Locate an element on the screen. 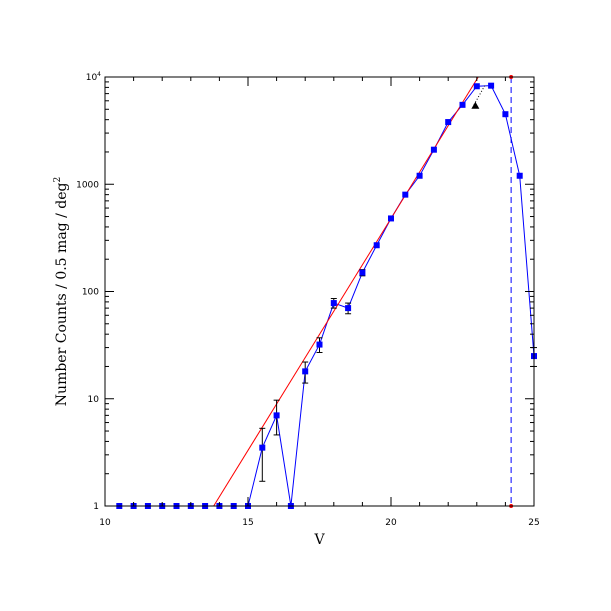 The image size is (611, 611). y-axis-title: Number Counts / 0.5 mag / deg2 is located at coordinates (61, 291).